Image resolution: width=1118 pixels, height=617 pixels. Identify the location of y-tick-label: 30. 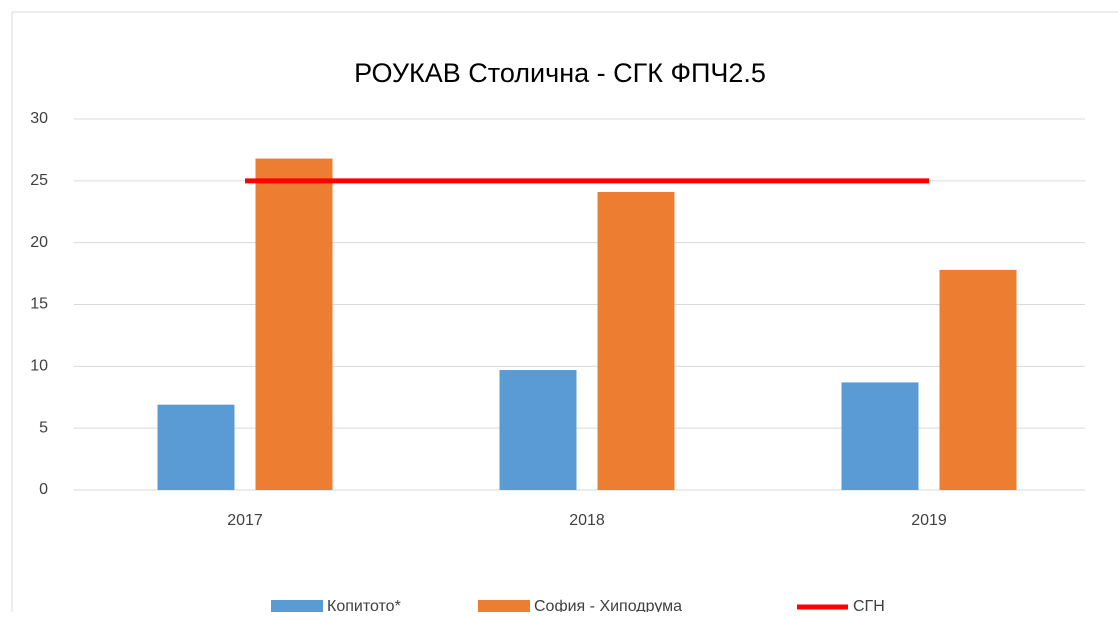
(39, 118).